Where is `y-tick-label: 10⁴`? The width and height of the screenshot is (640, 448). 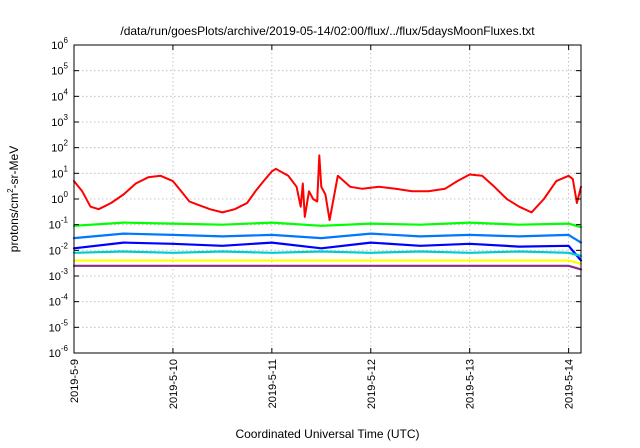 y-tick-label: 10⁴ is located at coordinates (59, 95).